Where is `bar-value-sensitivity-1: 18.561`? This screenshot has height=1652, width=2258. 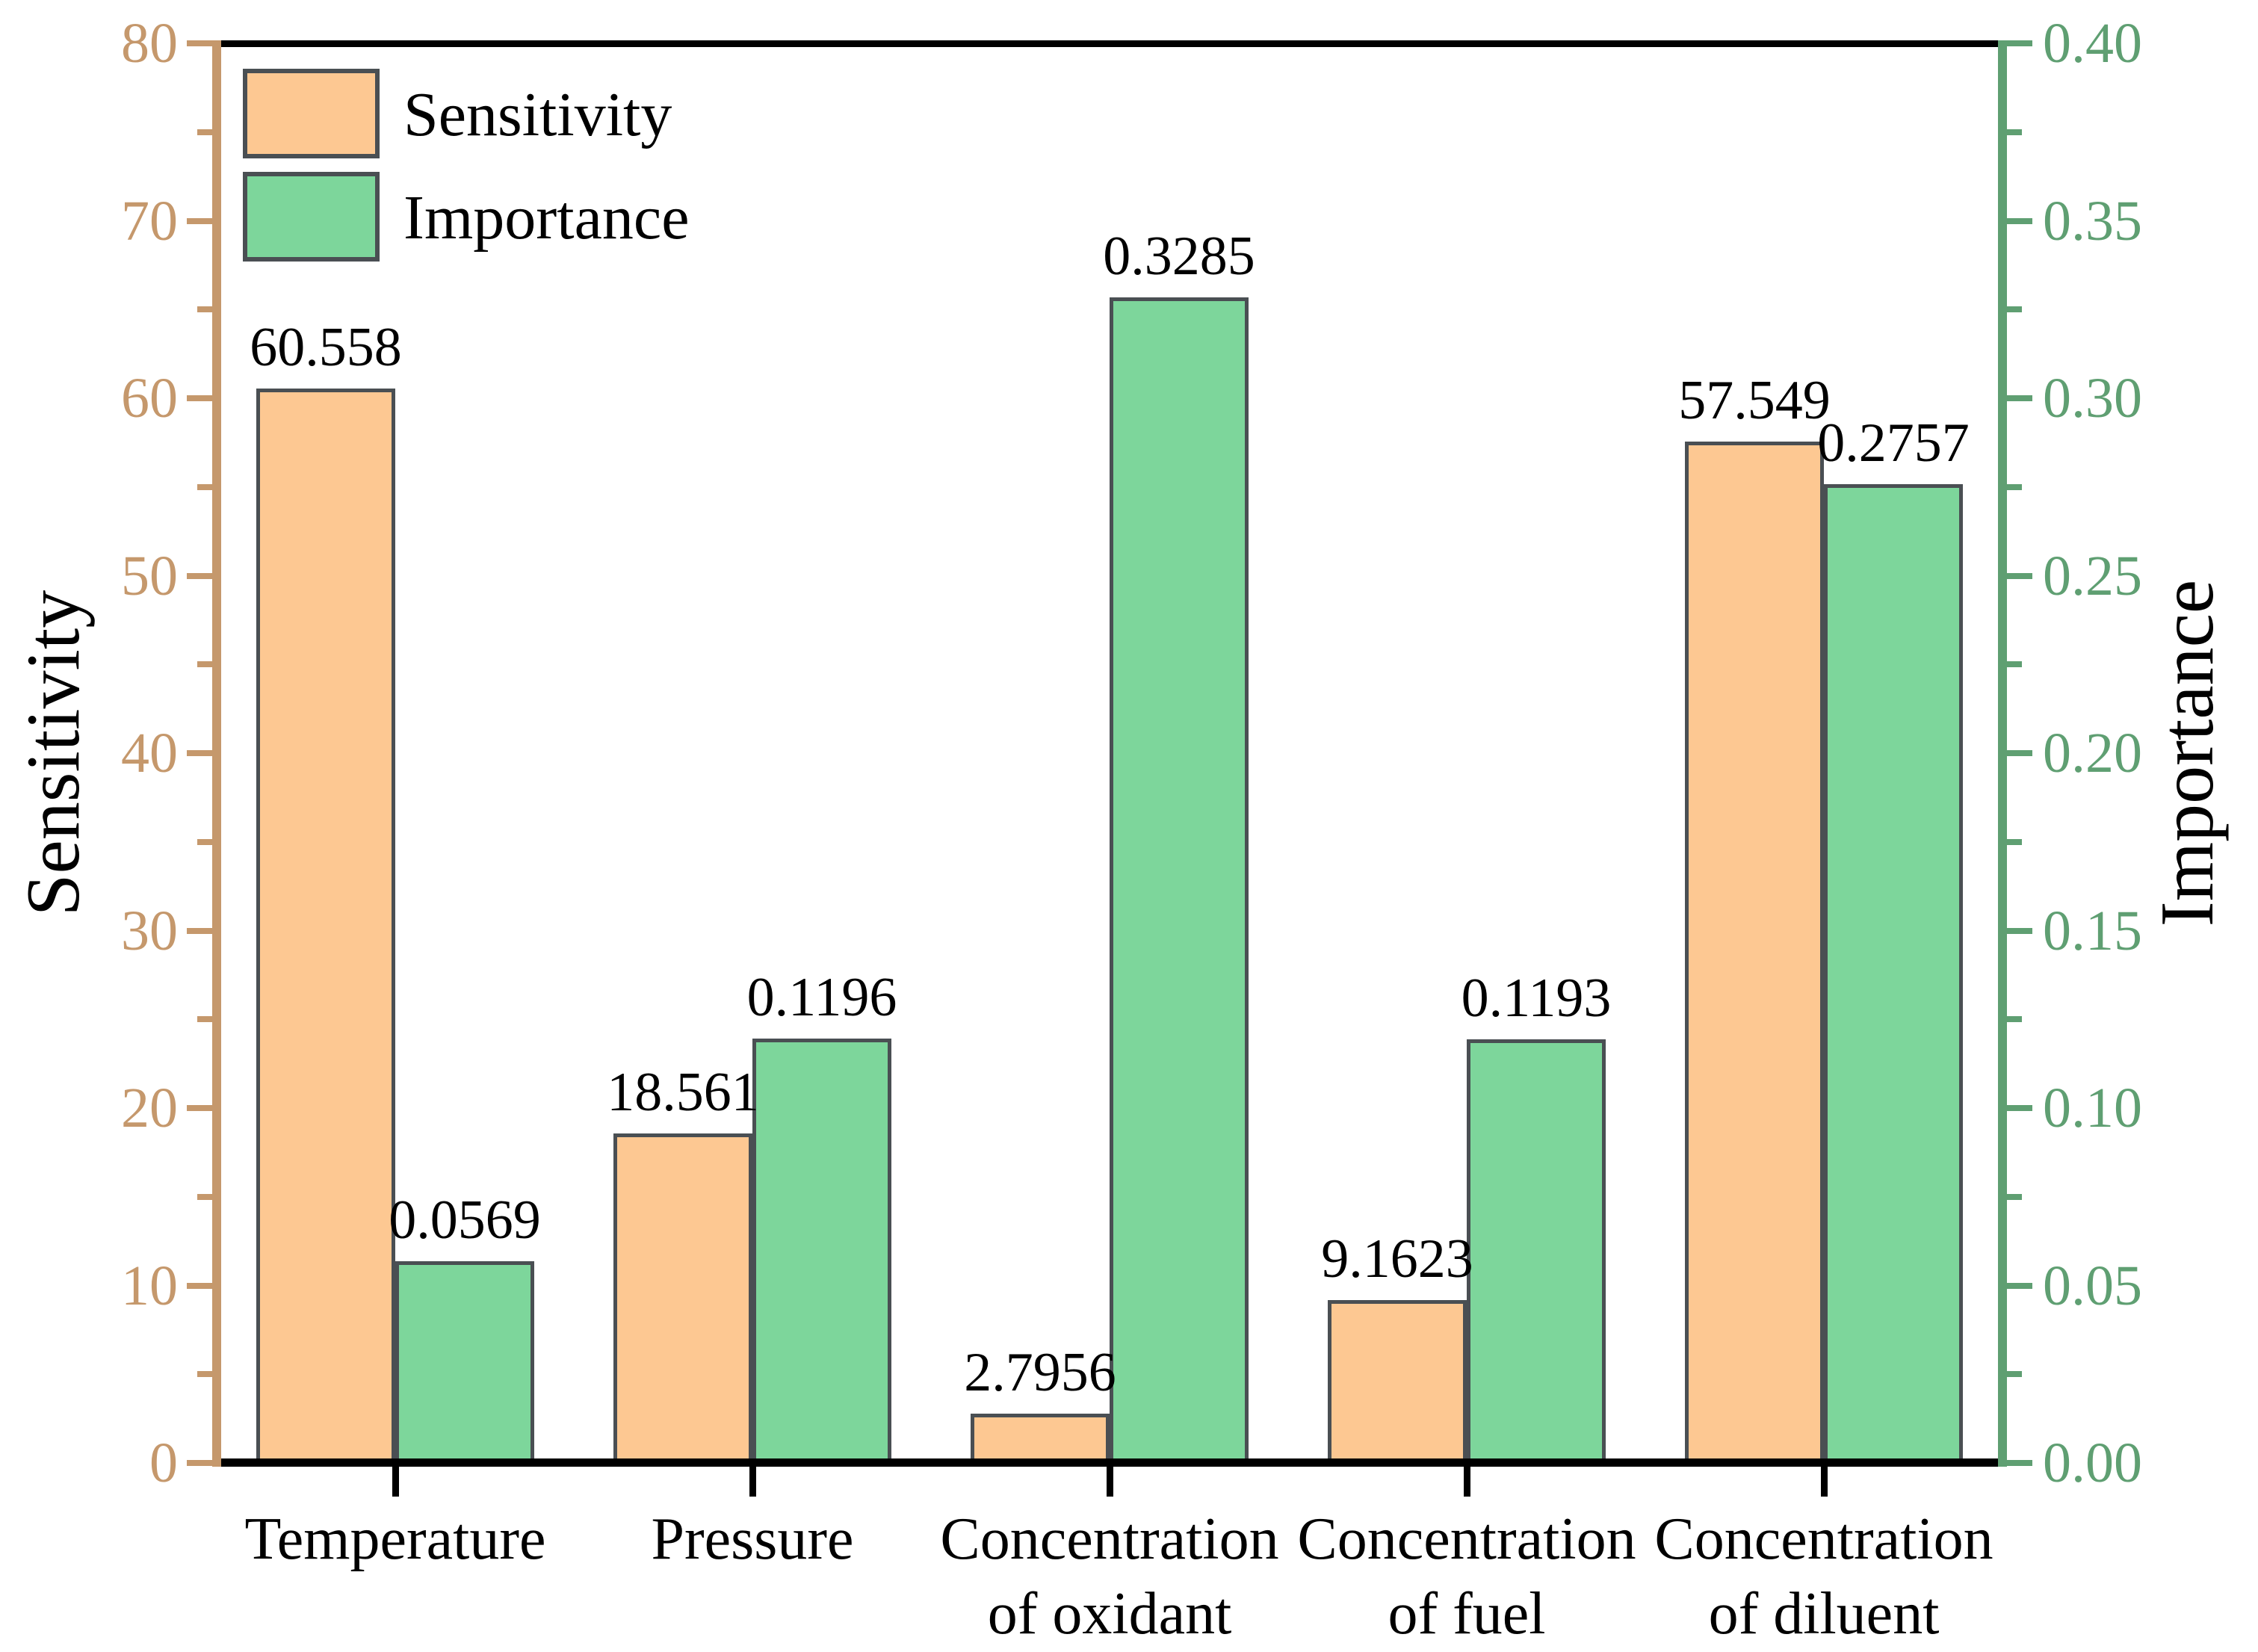 bar-value-sensitivity-1: 18.561 is located at coordinates (683, 1093).